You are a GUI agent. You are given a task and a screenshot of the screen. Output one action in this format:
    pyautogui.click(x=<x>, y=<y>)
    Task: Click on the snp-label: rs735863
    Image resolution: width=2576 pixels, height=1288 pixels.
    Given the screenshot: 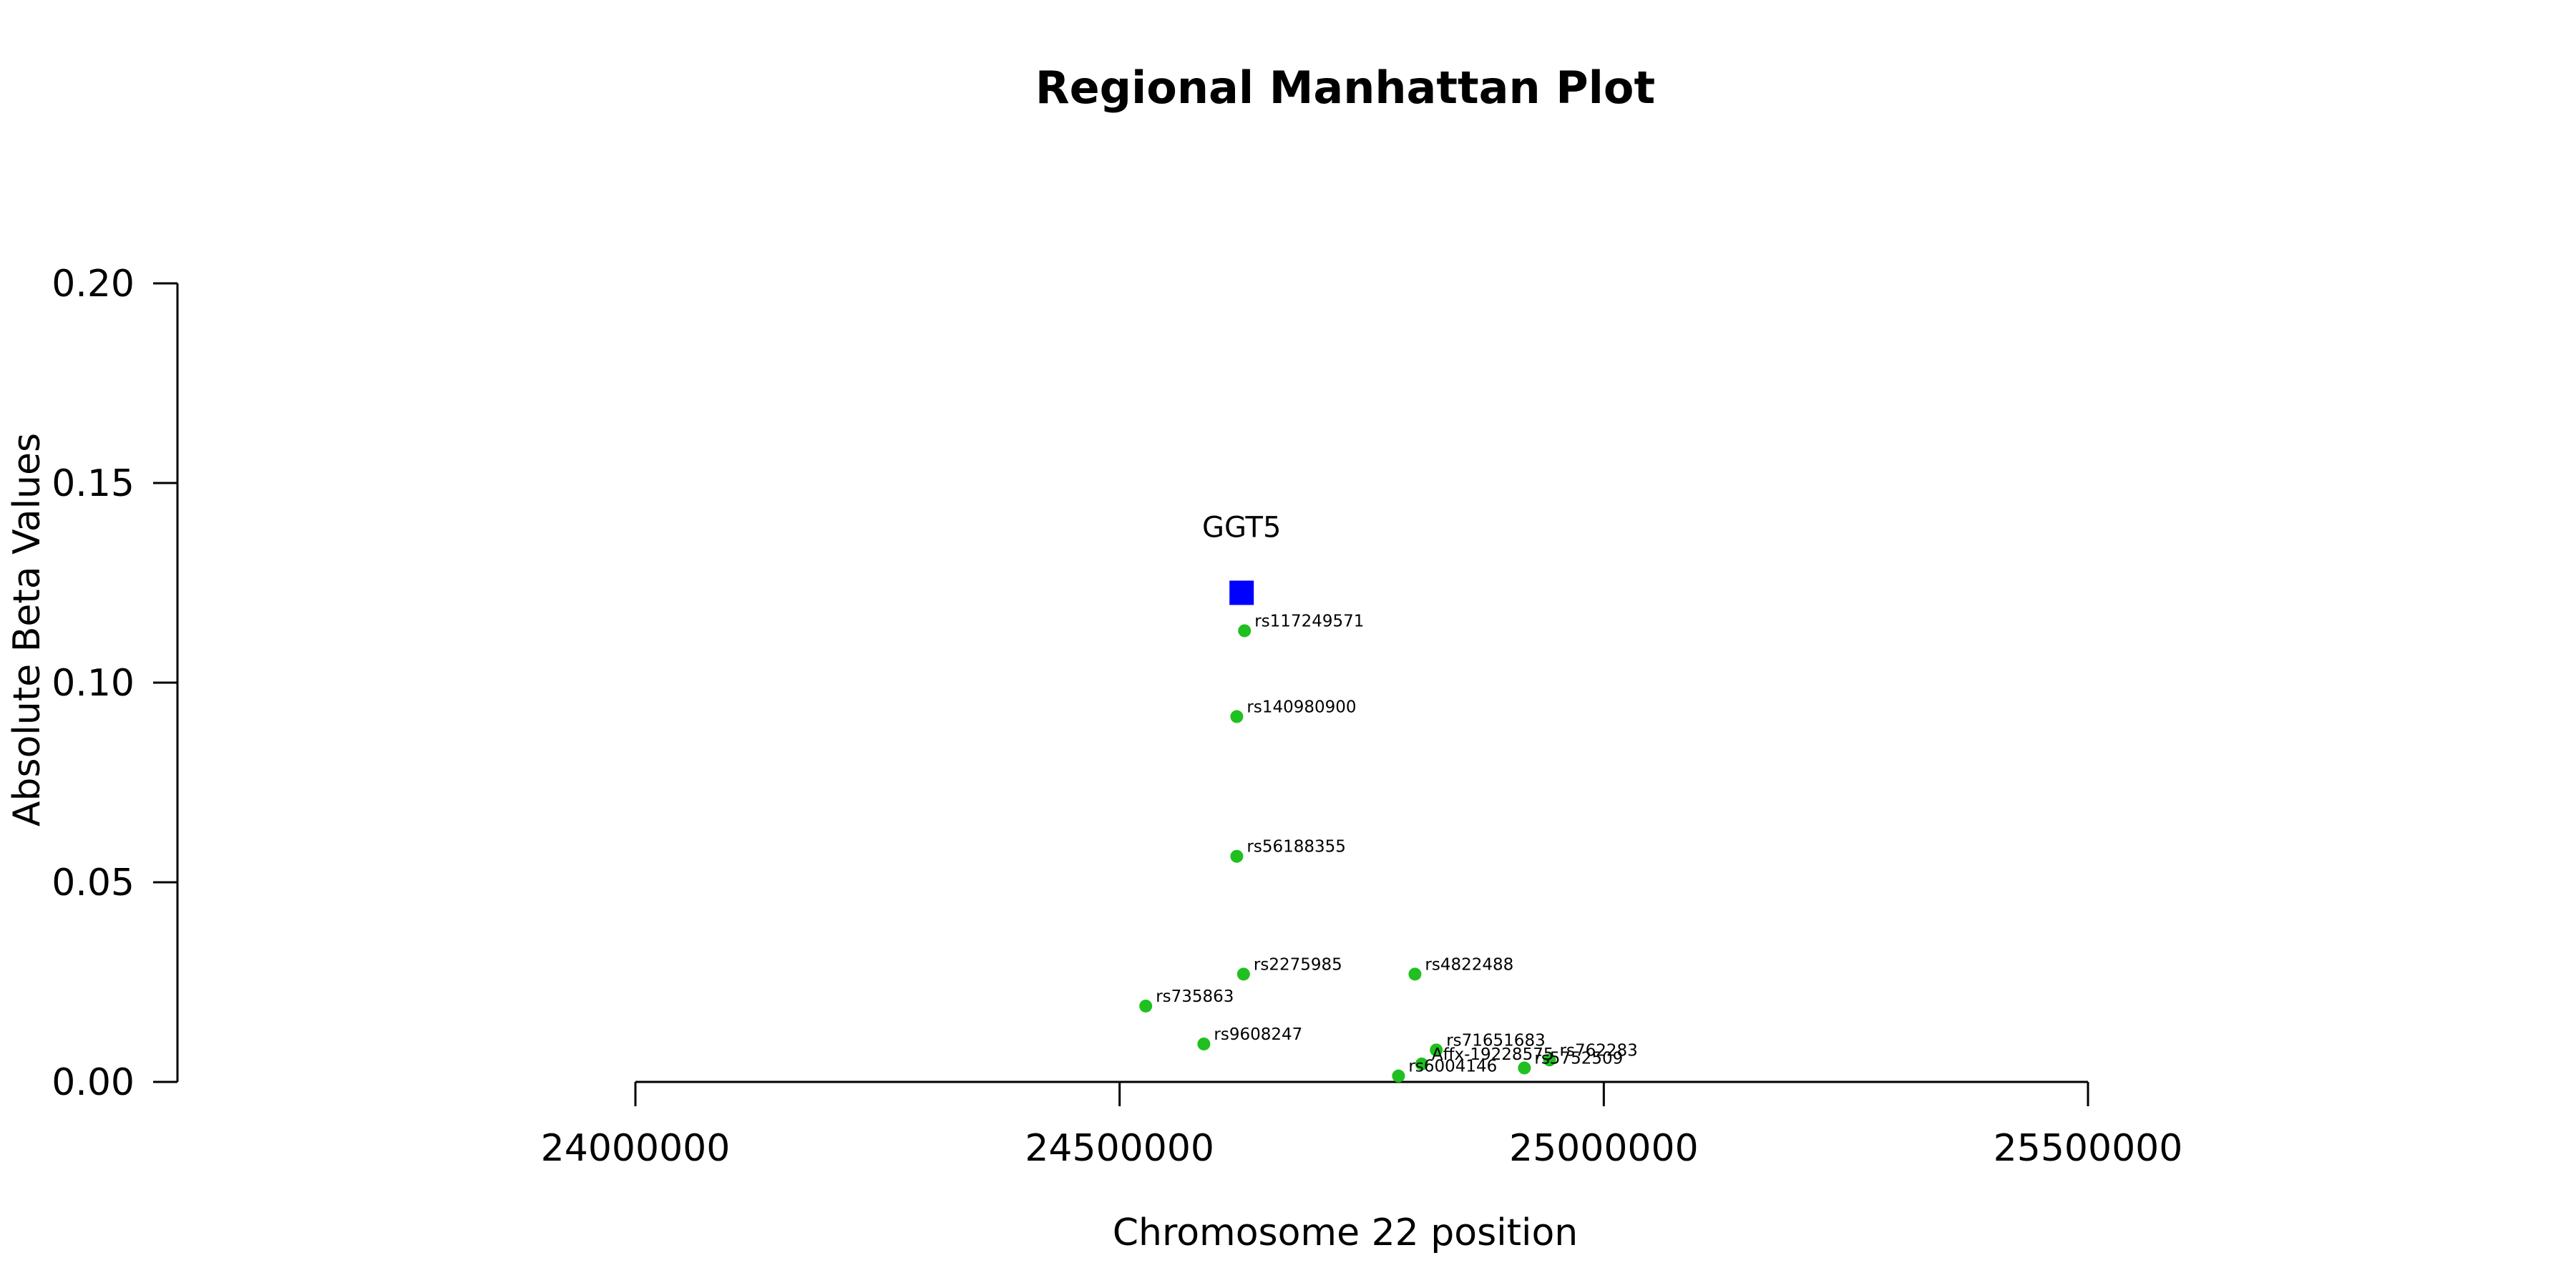 What is the action you would take?
    pyautogui.click(x=1195, y=996)
    